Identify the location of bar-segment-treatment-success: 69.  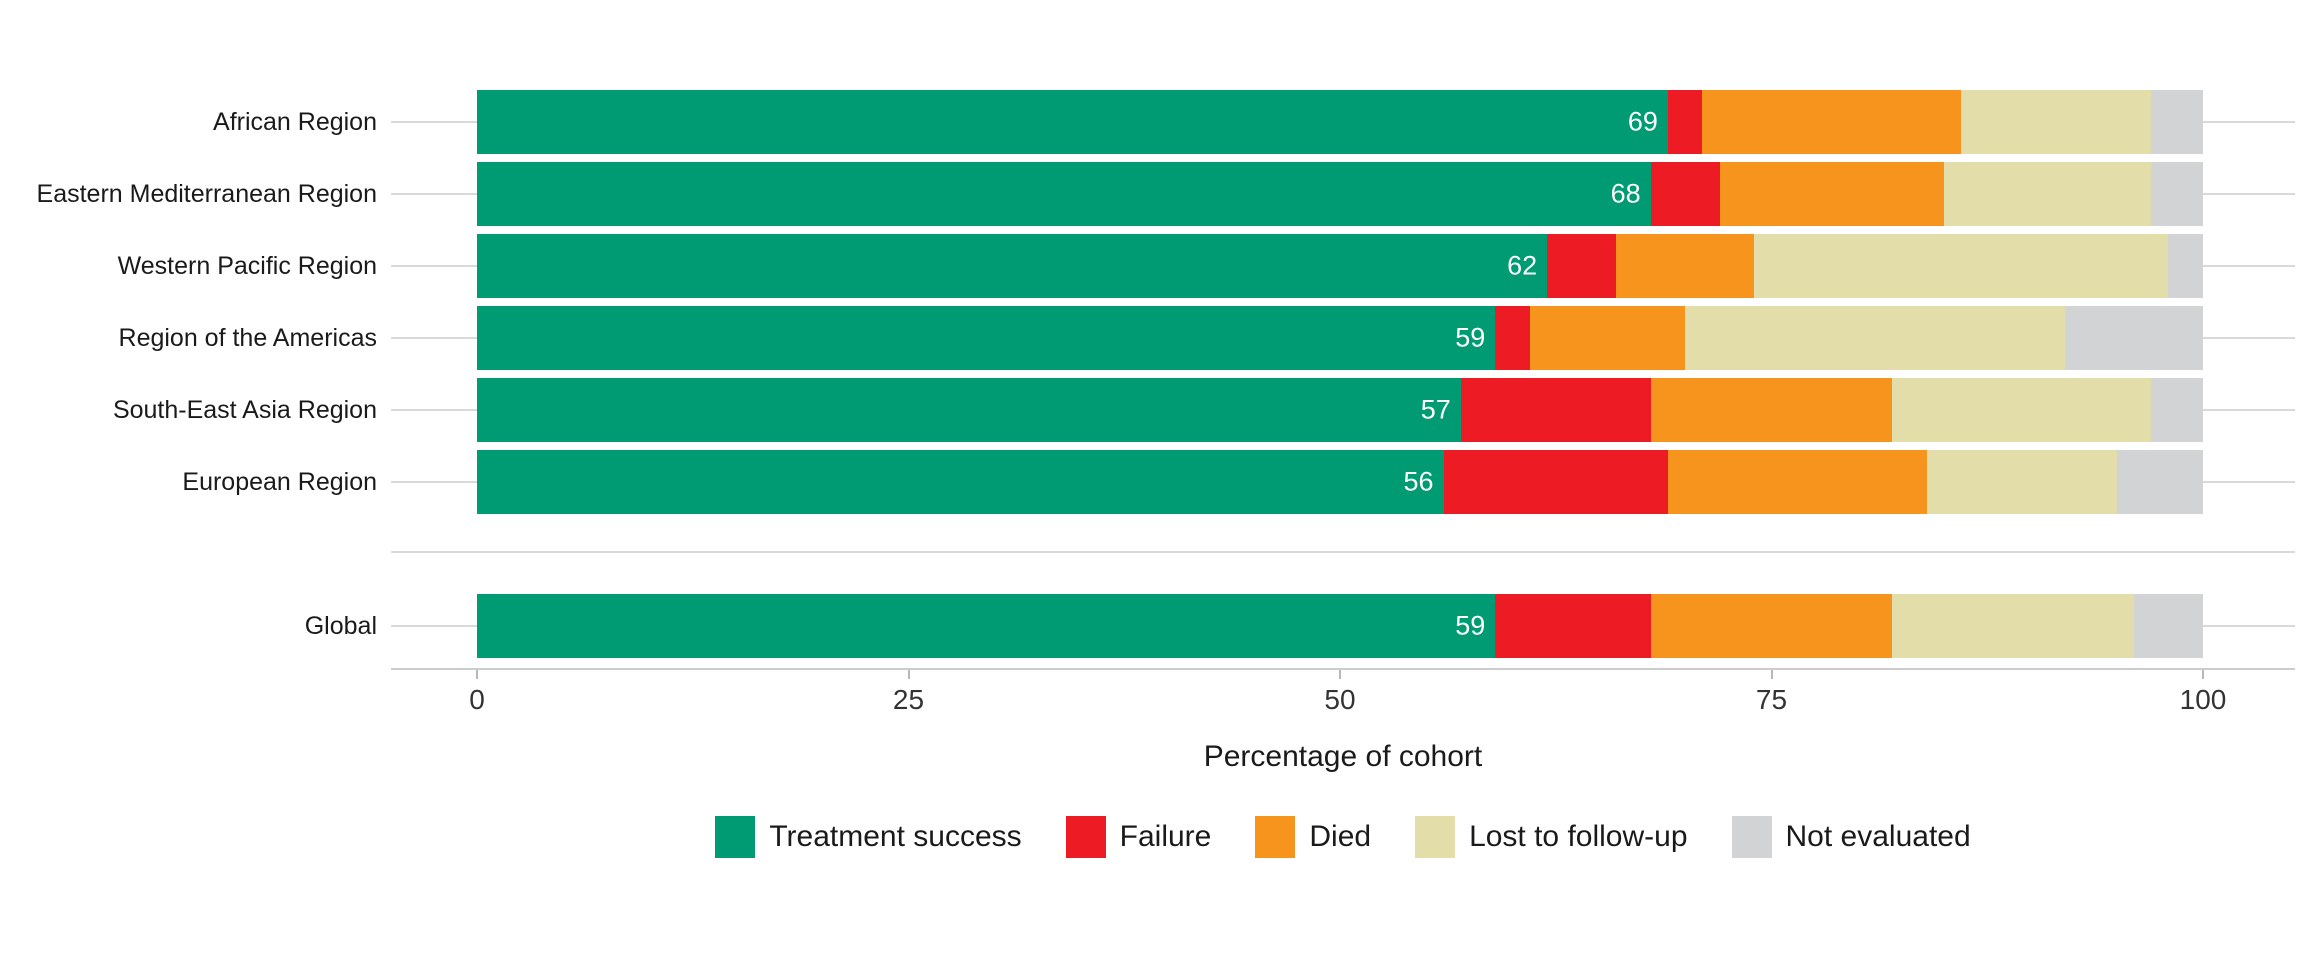
(1072, 122).